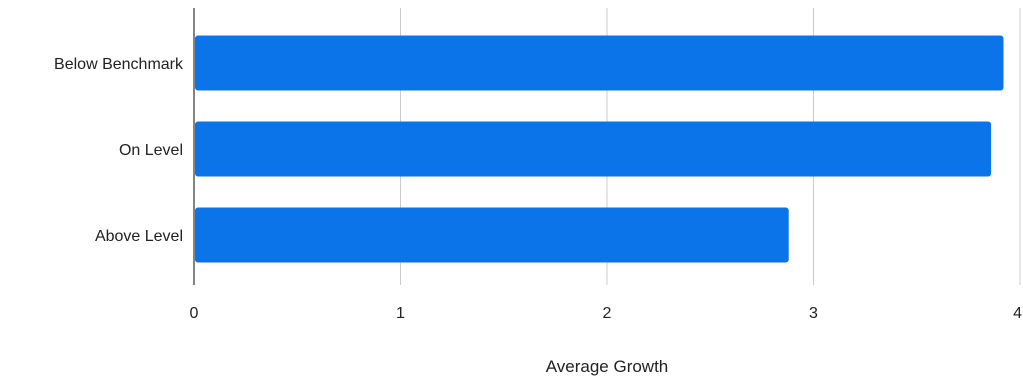  Describe the element at coordinates (151, 150) in the screenshot. I see `category-label-on-level: On Level` at that location.